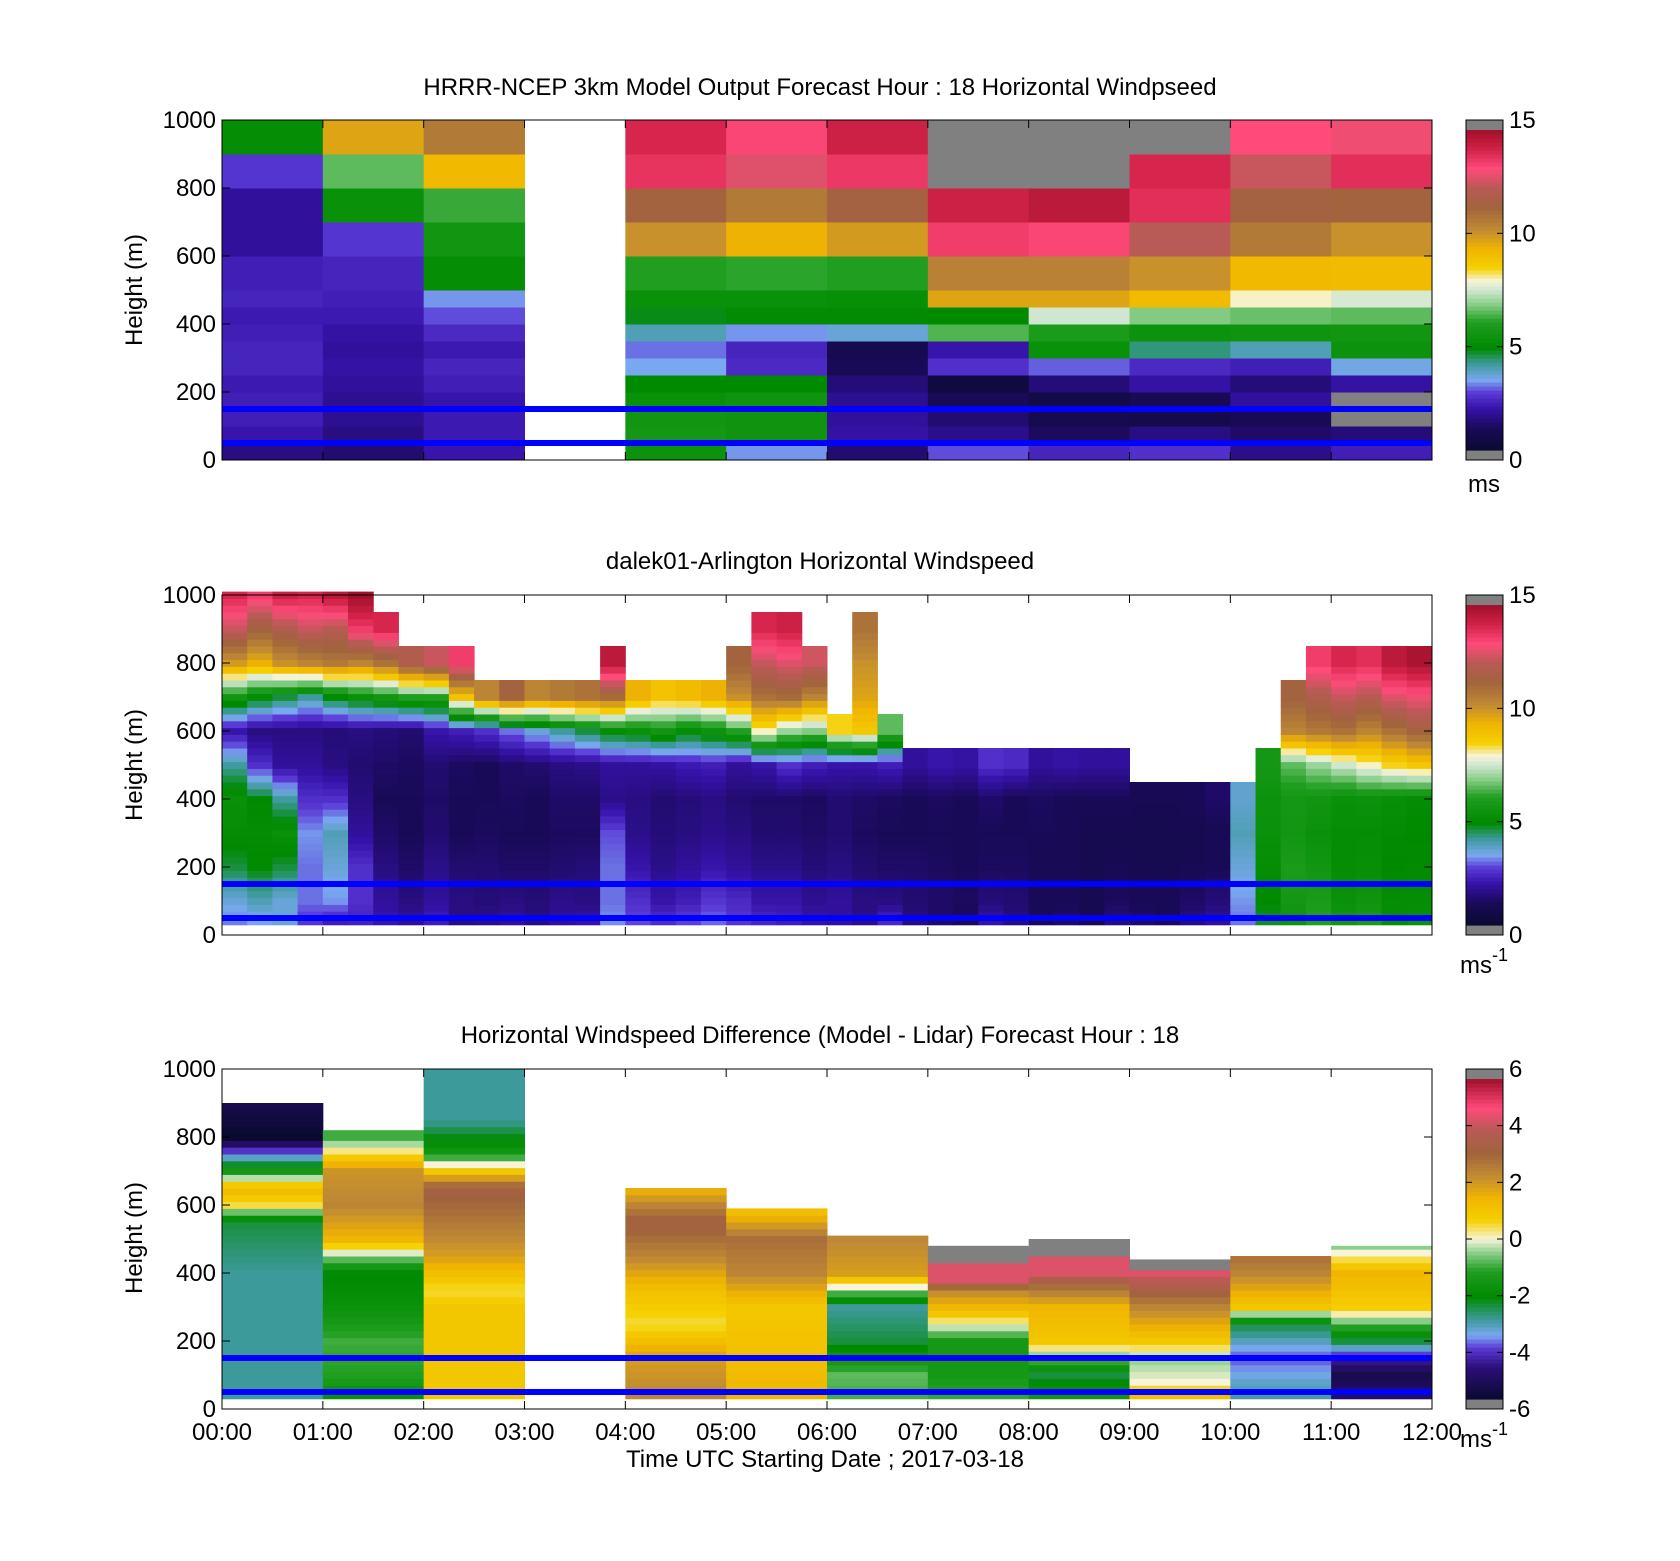 The width and height of the screenshot is (1680, 1561). Describe the element at coordinates (209, 935) in the screenshot. I see `y-tick-label: 0` at that location.